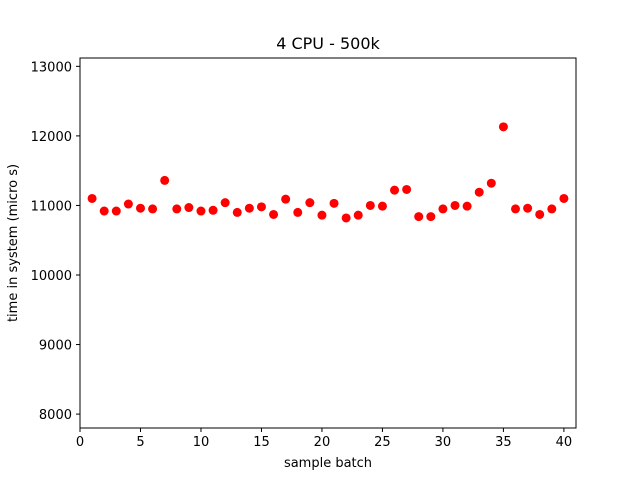 This screenshot has width=640, height=485. What do you see at coordinates (443, 442) in the screenshot?
I see `x-tick-label: 30` at bounding box center [443, 442].